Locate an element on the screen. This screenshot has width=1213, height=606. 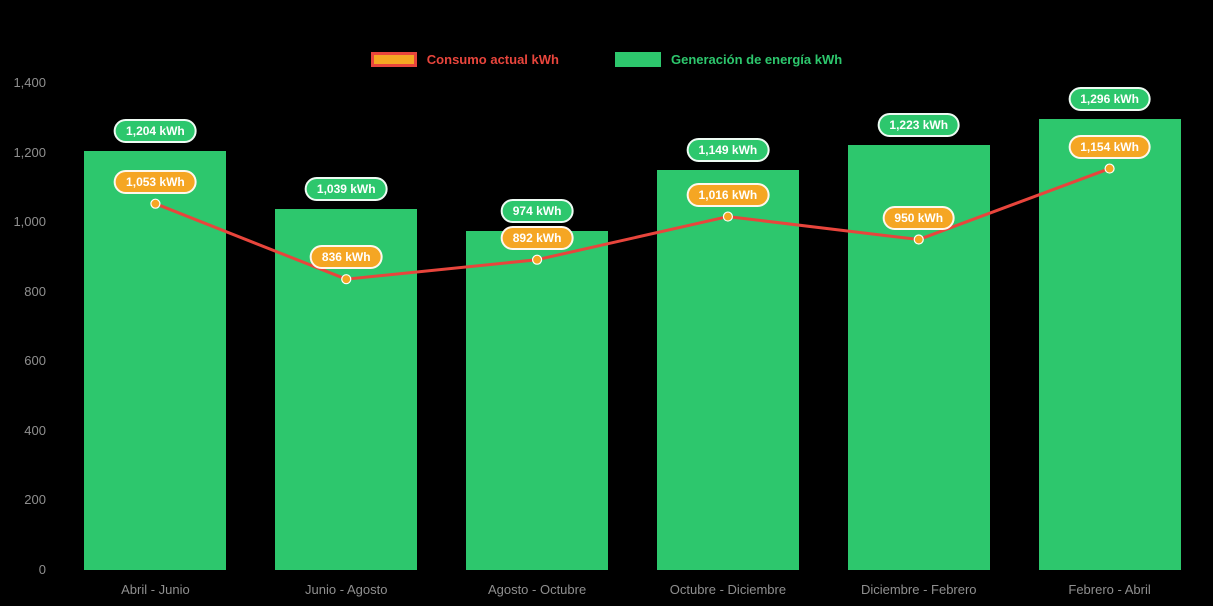
y-axis-tick-label: 1,400 is located at coordinates (29, 82).